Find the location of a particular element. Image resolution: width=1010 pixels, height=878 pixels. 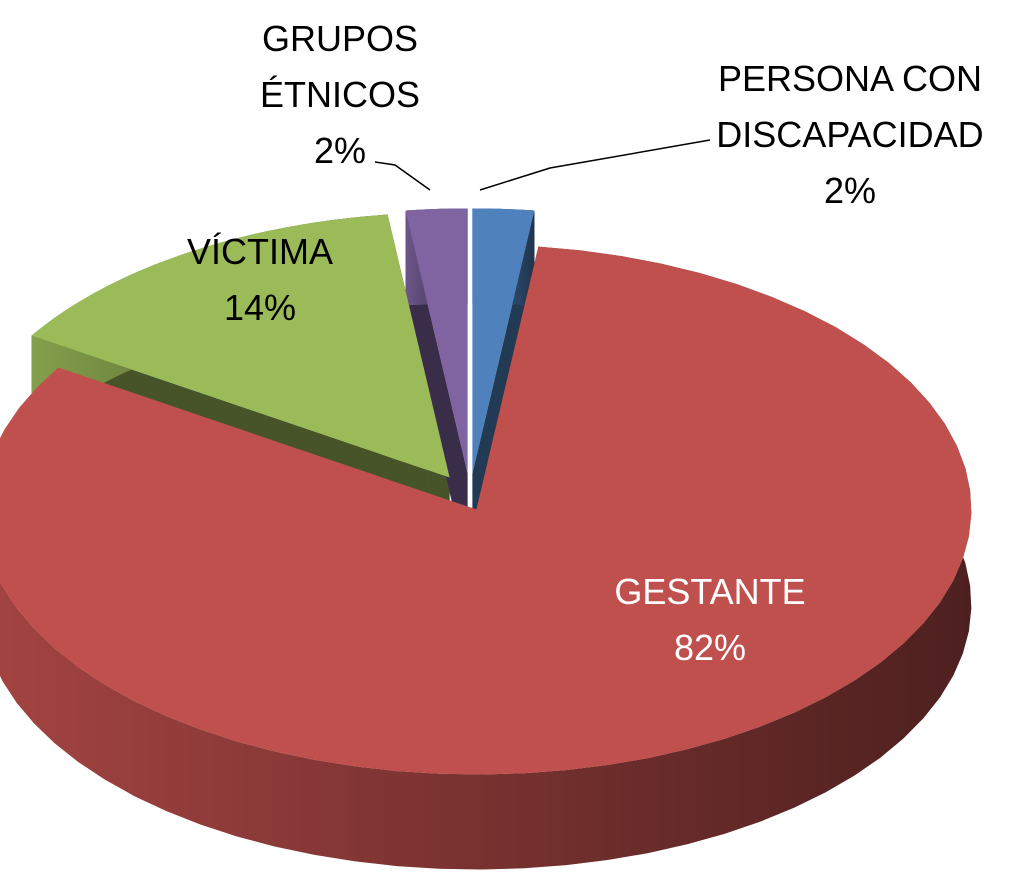

slice-label: VÍCTIMA 14% is located at coordinates (260, 280).